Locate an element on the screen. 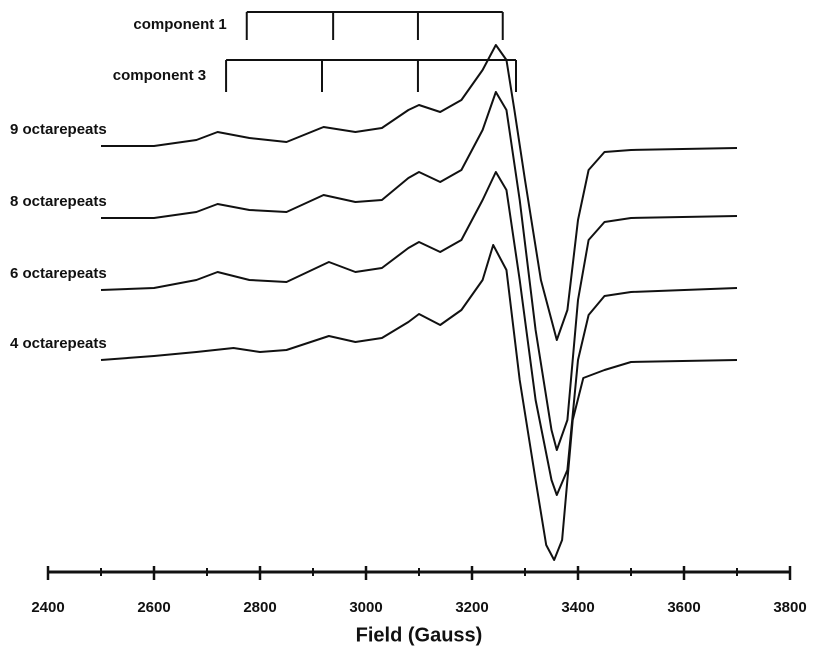 The width and height of the screenshot is (813, 650). x-tick-label: 2400 is located at coordinates (47, 607).